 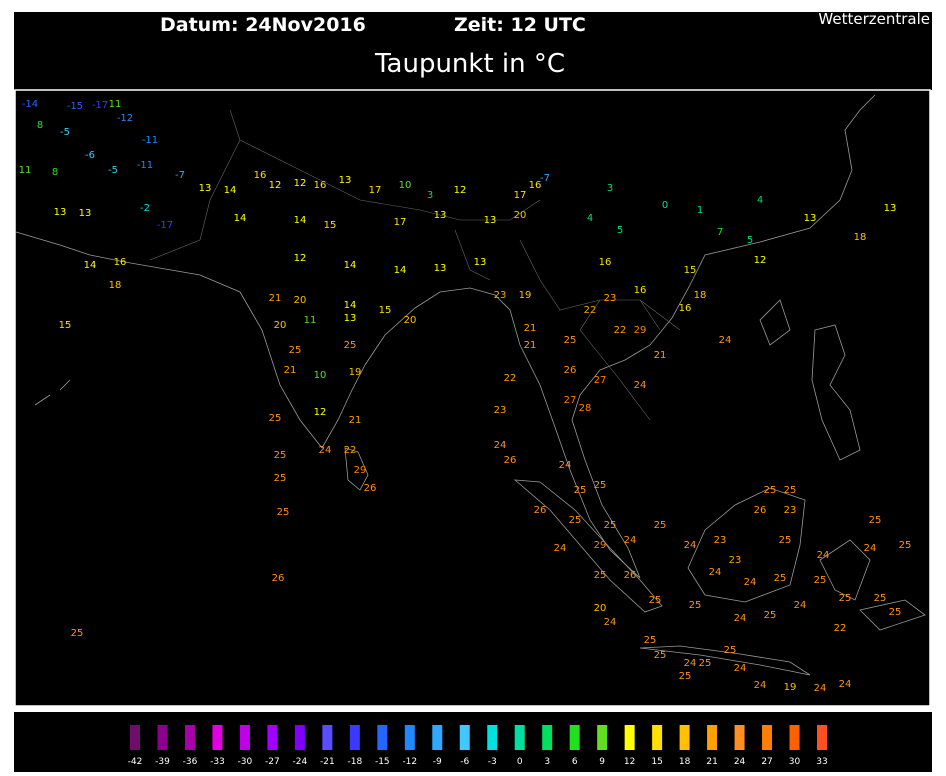 I want to click on station-value: 22, so click(x=590, y=310).